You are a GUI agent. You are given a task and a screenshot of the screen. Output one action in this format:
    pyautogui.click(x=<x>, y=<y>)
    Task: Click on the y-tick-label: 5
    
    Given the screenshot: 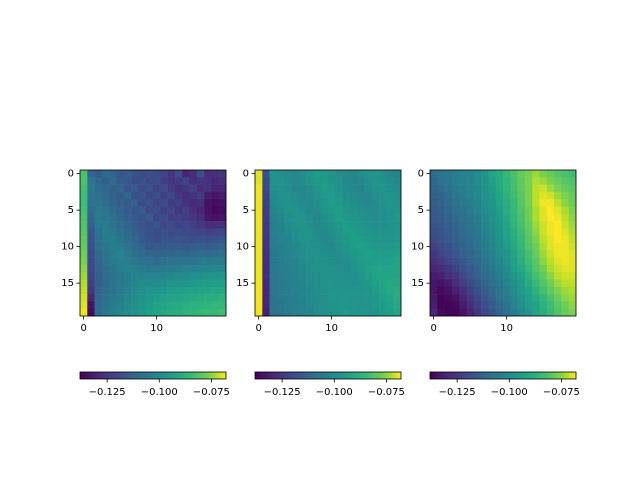 What is the action you would take?
    pyautogui.click(x=71, y=210)
    